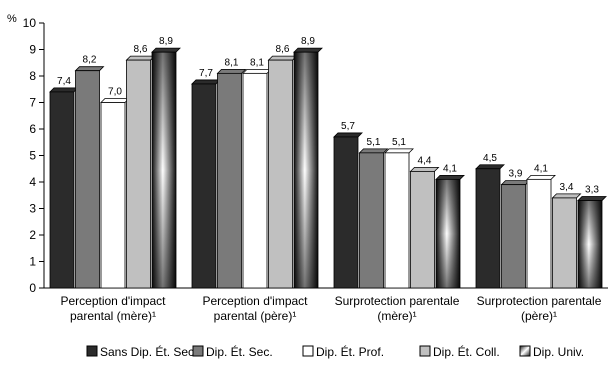  What do you see at coordinates (32, 129) in the screenshot?
I see `y-tick-label: 6` at bounding box center [32, 129].